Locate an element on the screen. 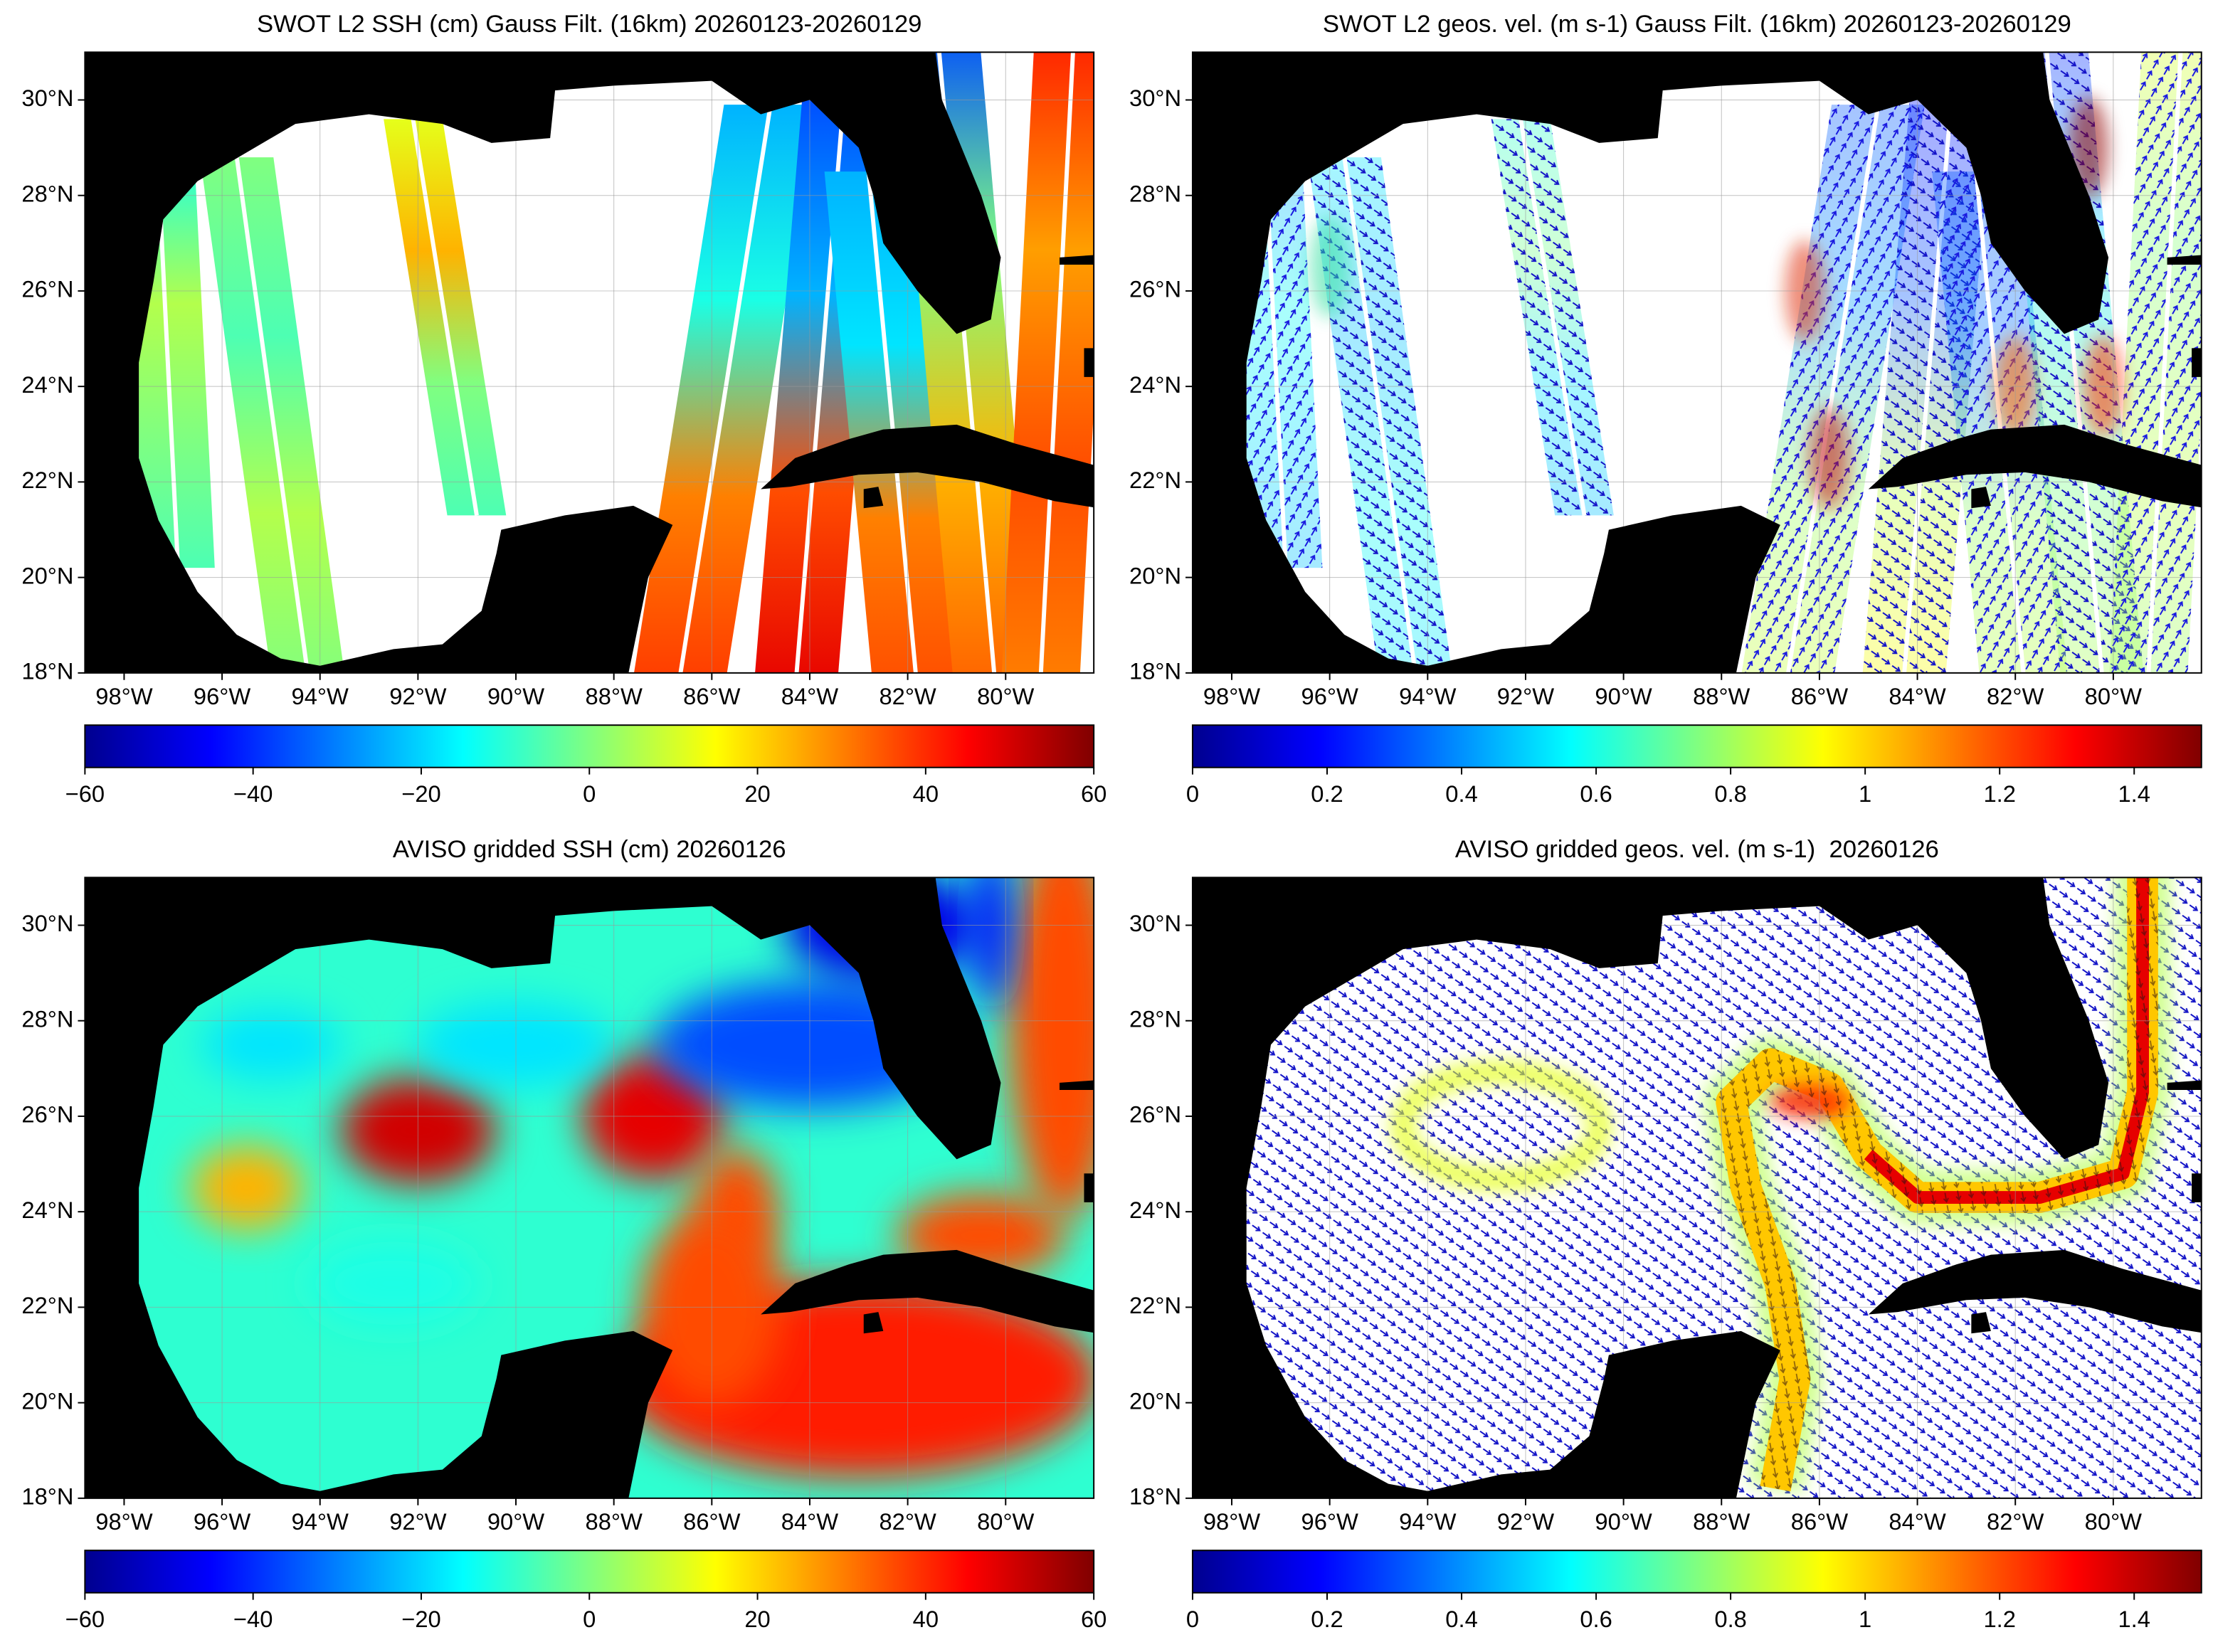 The width and height of the screenshot is (2213, 1652). colorbar-tick-label: 1.4 is located at coordinates (2134, 1619).